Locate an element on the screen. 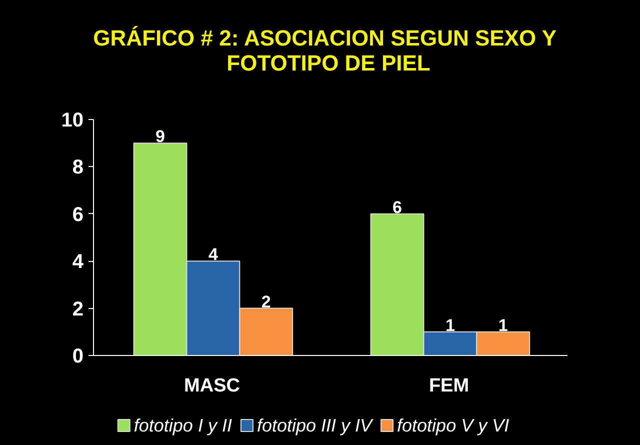 Image resolution: width=640 pixels, height=445 pixels. y-tick-label: 8 is located at coordinates (78, 167).